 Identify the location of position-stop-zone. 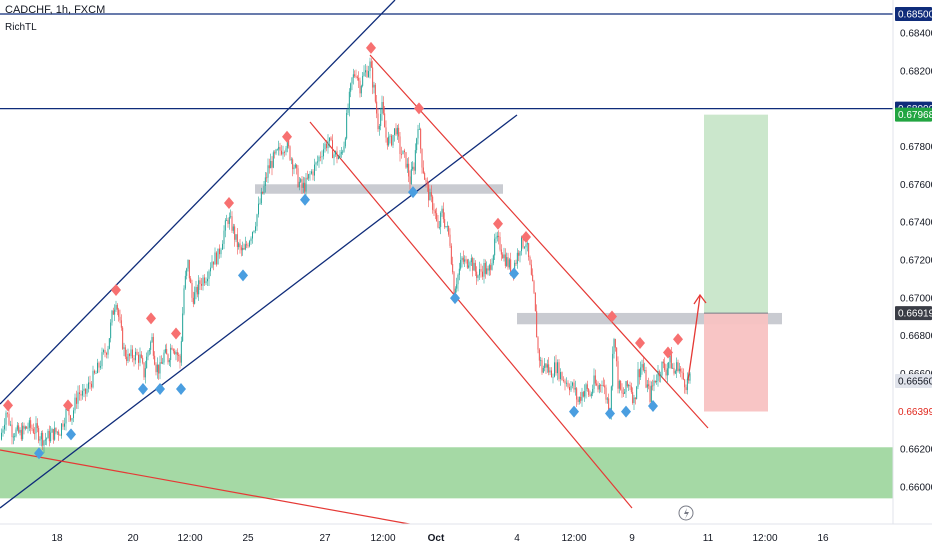
(736, 362).